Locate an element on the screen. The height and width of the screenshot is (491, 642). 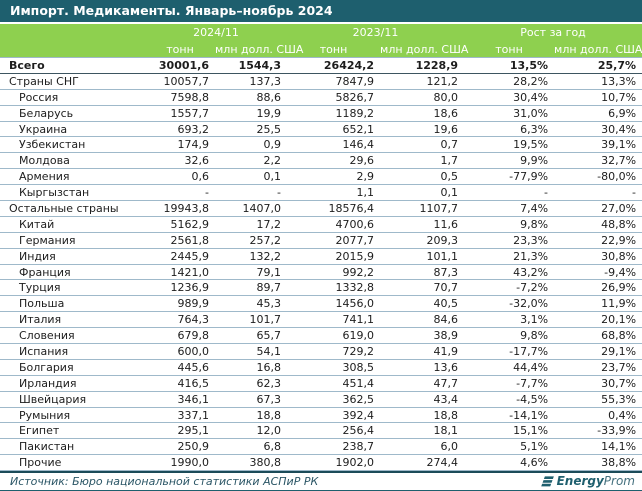
value-cell: 32,6 is located at coordinates (180, 161).